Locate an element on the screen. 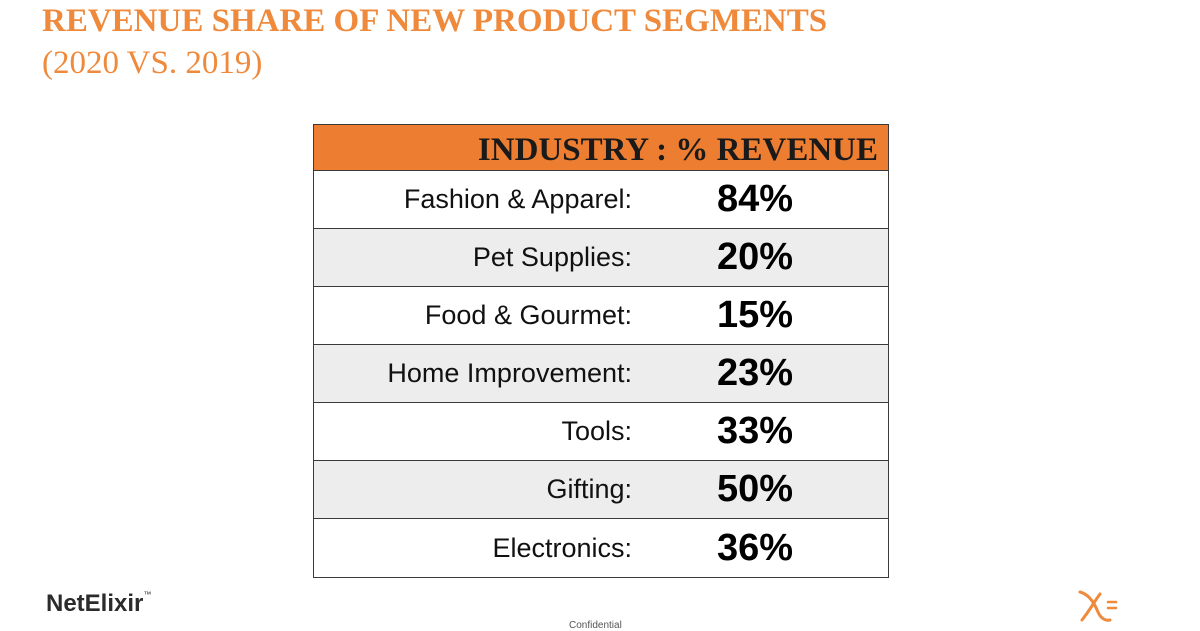  slide-subtitle: (2020 VS. 2019) is located at coordinates (152, 63).